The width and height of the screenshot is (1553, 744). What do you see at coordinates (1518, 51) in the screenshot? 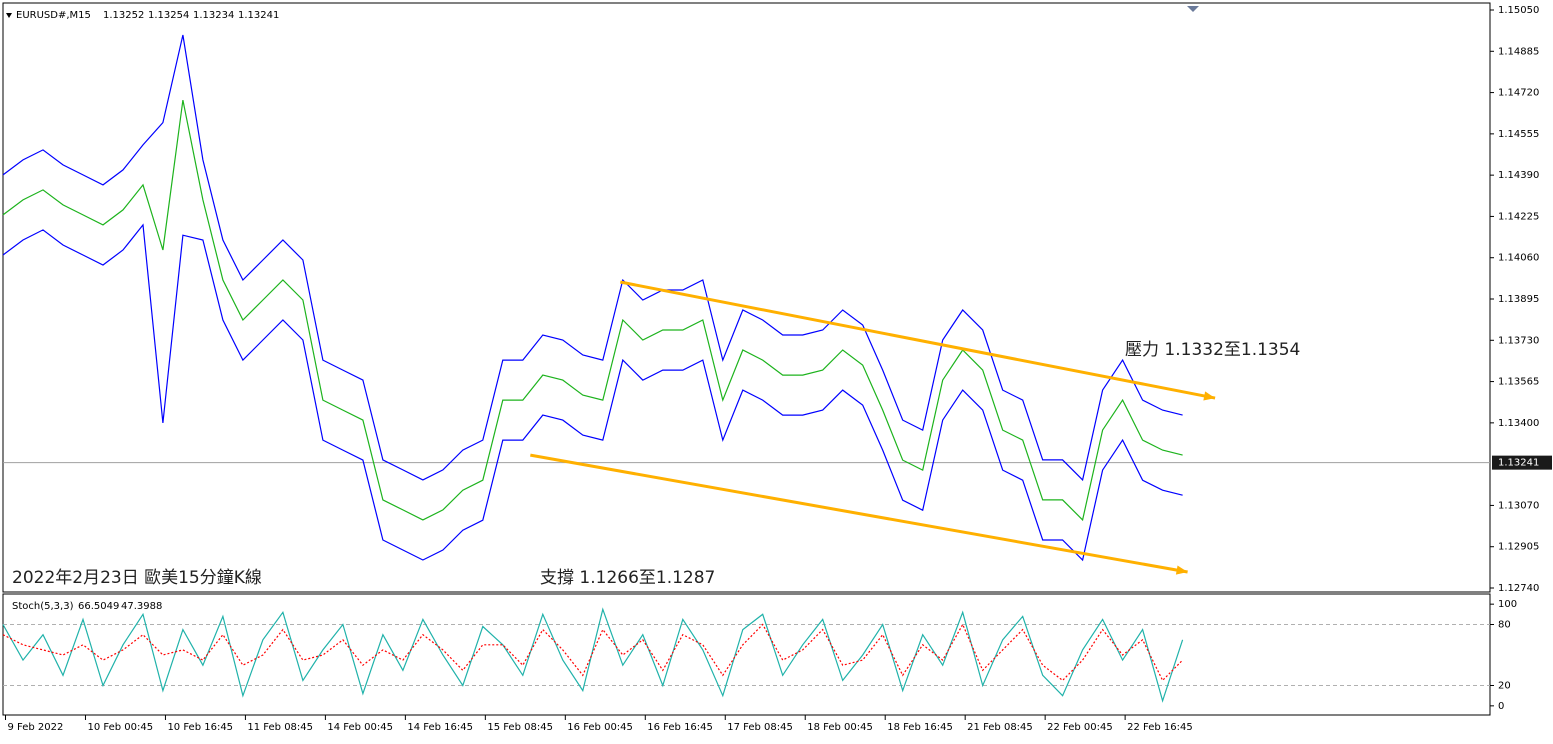
I see `y-tick-label: 1.14885` at bounding box center [1518, 51].